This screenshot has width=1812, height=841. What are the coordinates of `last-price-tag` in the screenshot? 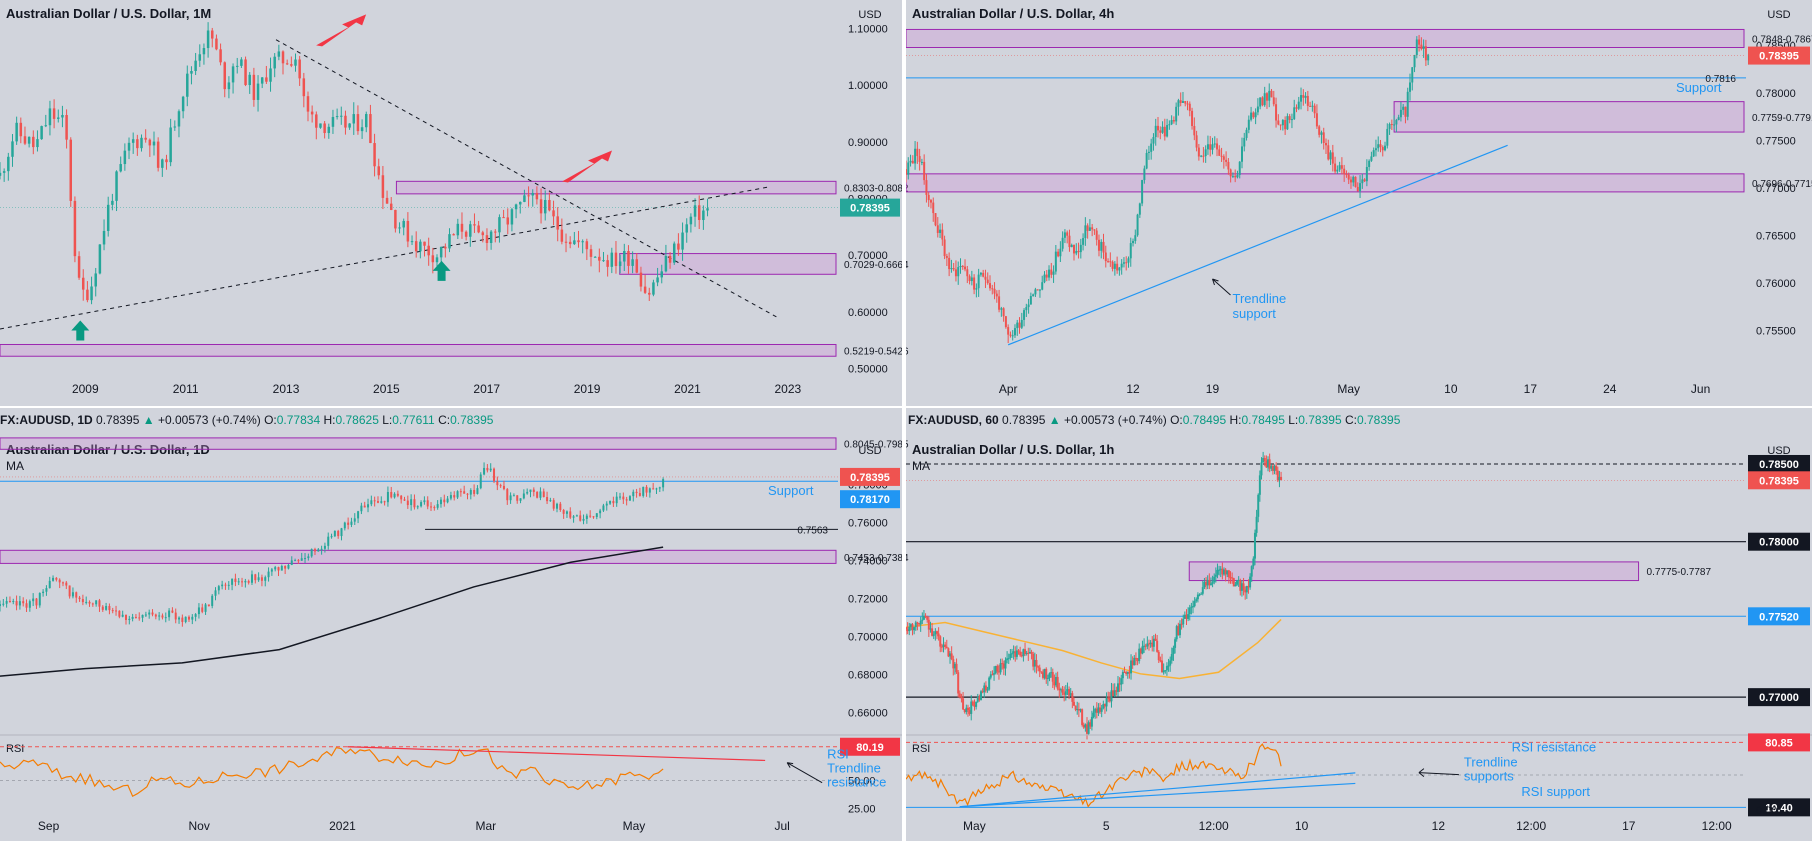 It's located at (1779, 480).